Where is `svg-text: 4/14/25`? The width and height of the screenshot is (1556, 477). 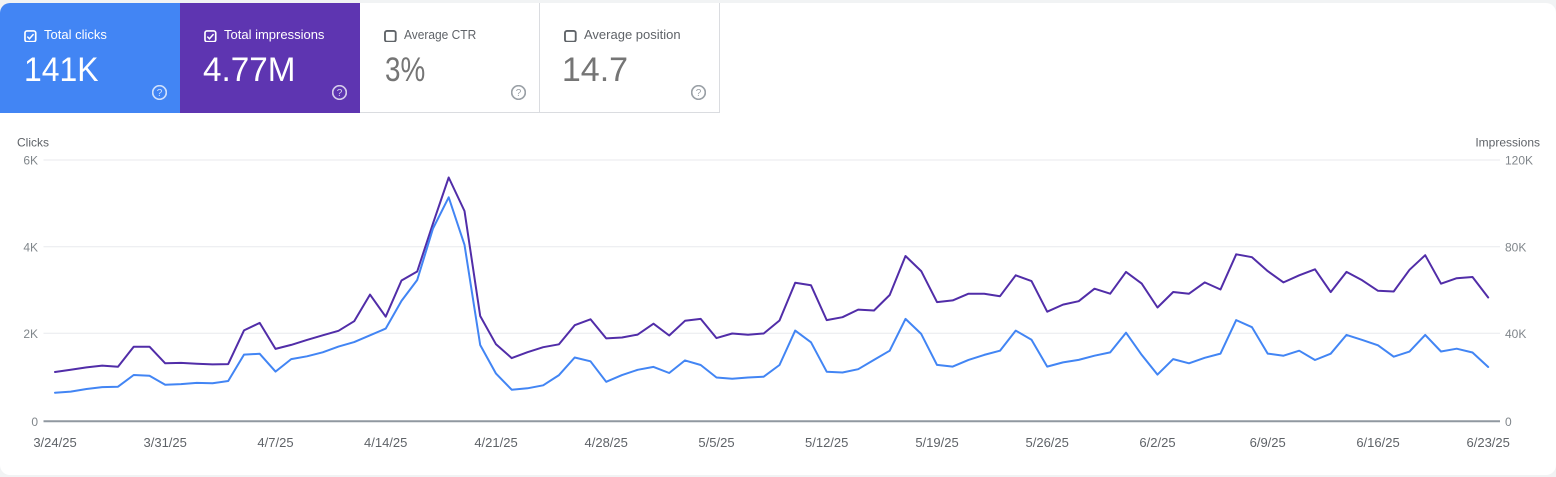 svg-text: 4/14/25 is located at coordinates (385, 442).